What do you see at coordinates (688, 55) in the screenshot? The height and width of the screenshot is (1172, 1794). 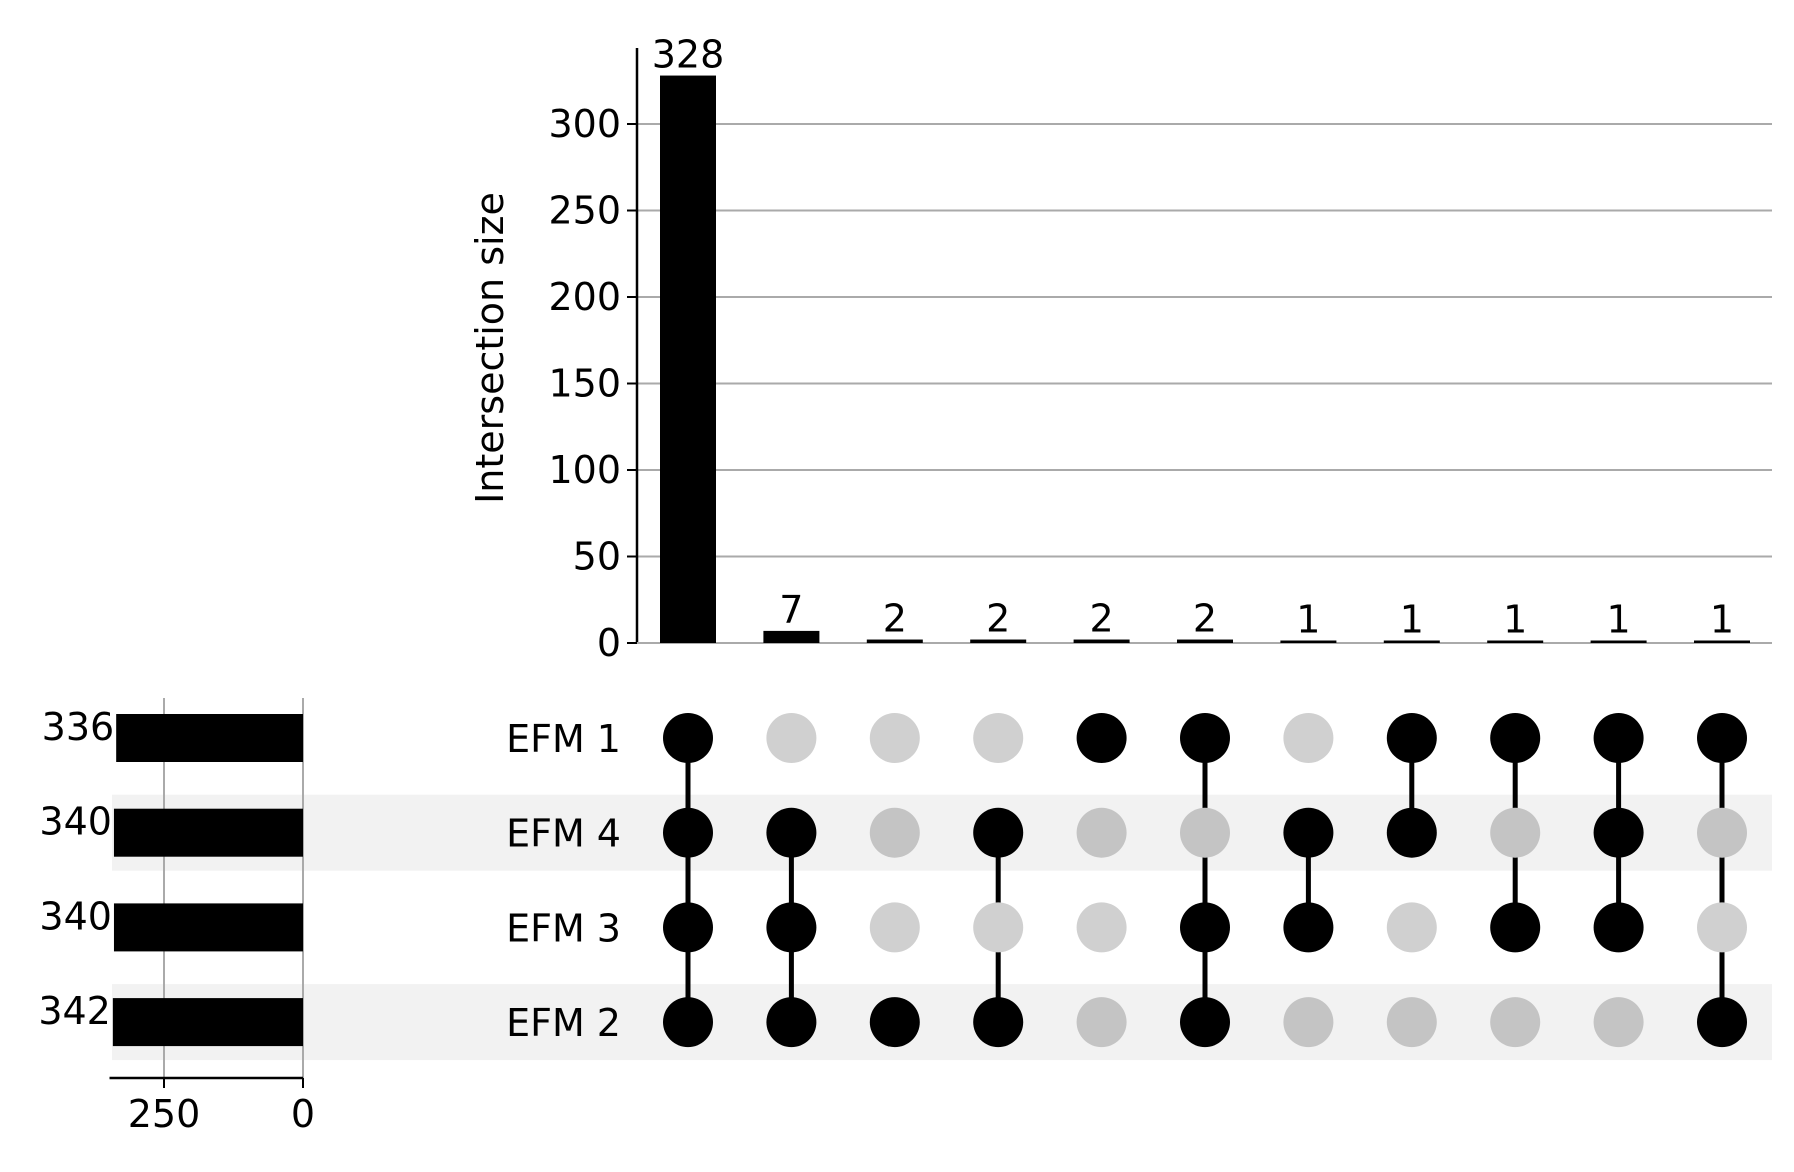 I see `intersection-bar-label: 328` at bounding box center [688, 55].